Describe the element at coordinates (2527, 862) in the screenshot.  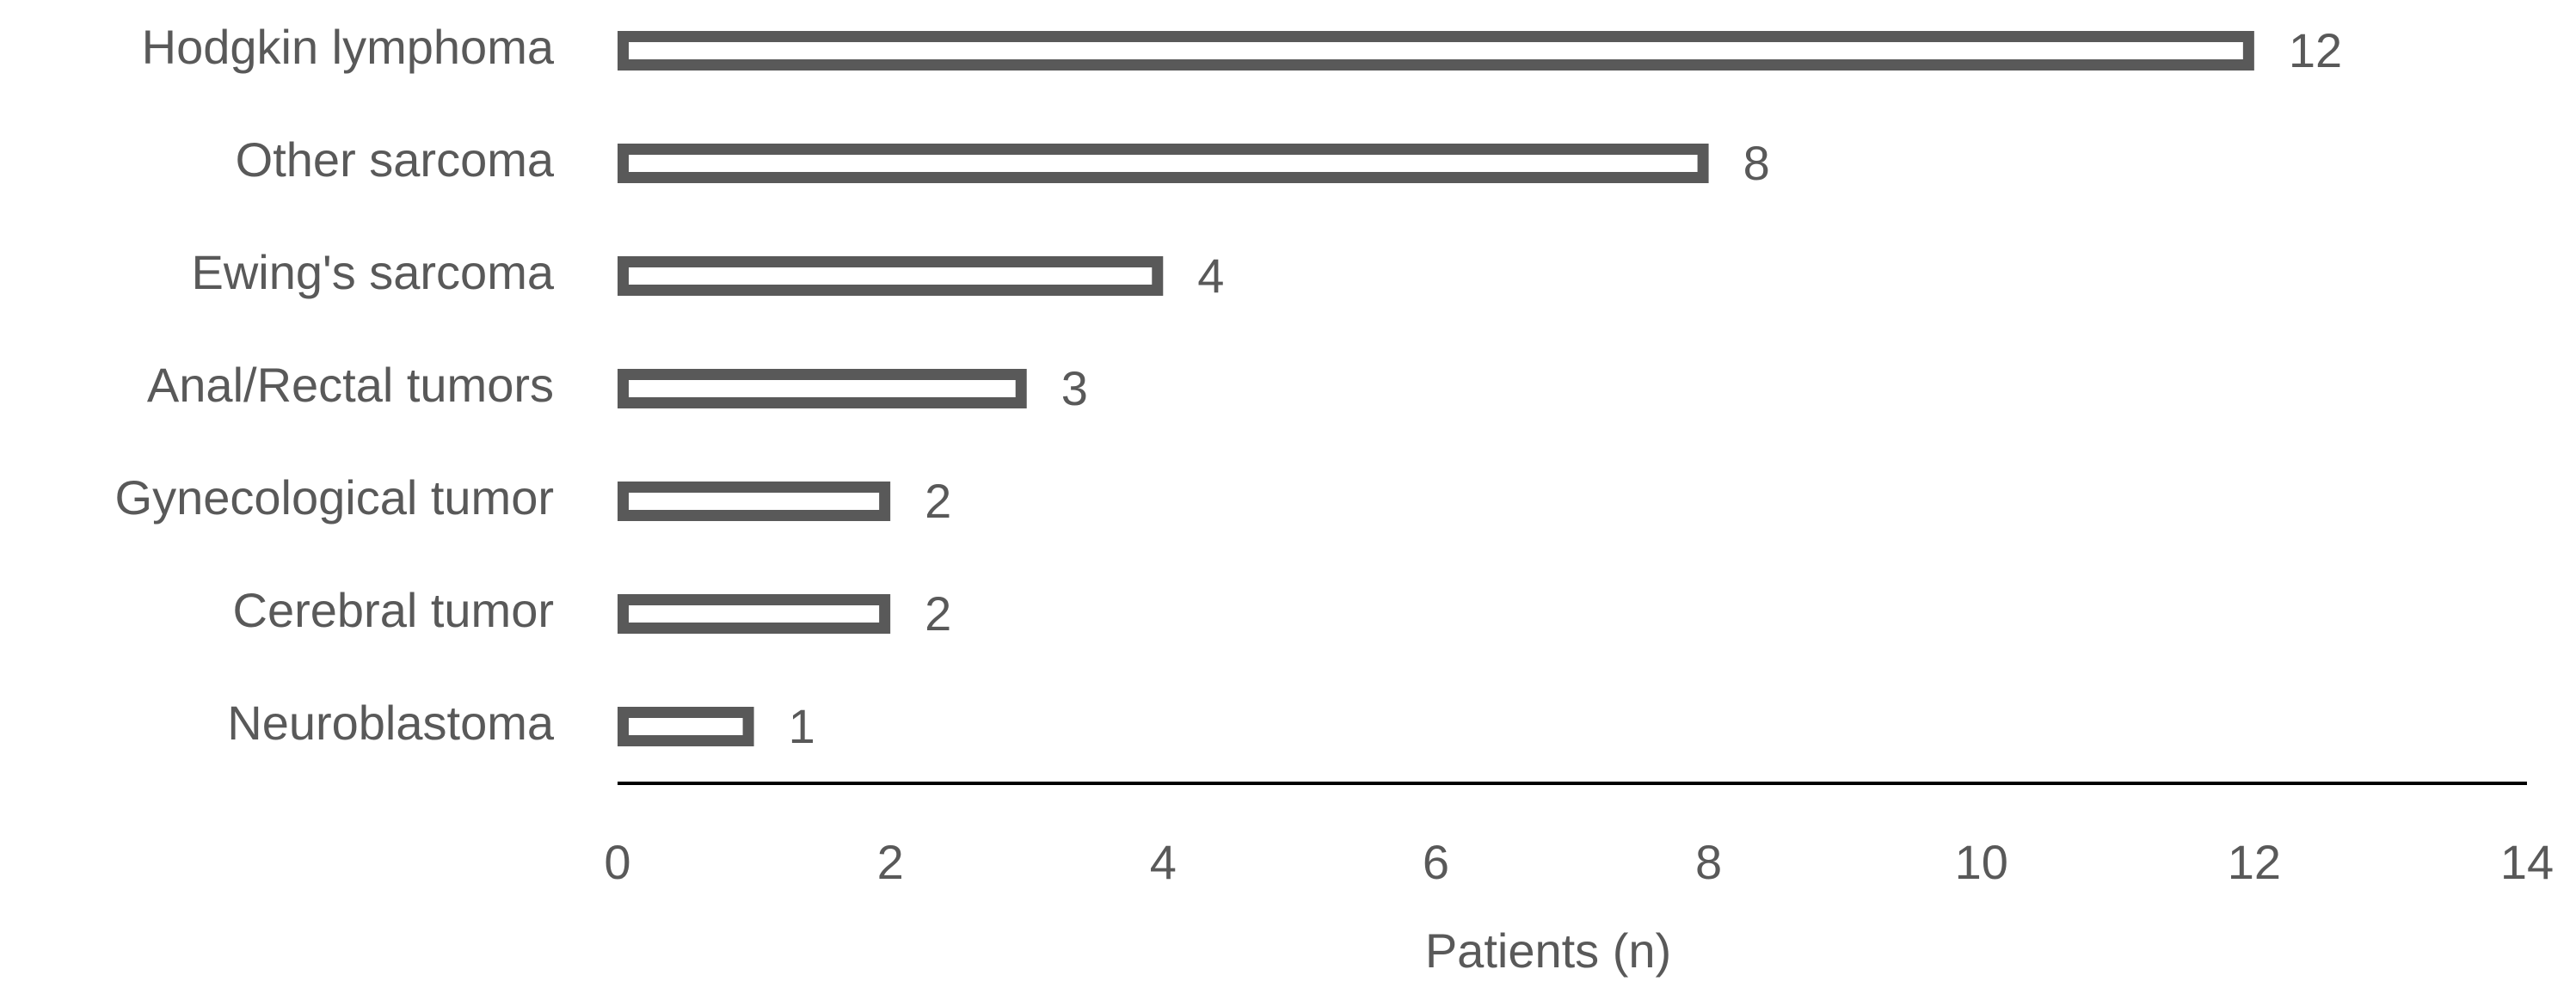
I see `x-tick-label: 14` at that location.